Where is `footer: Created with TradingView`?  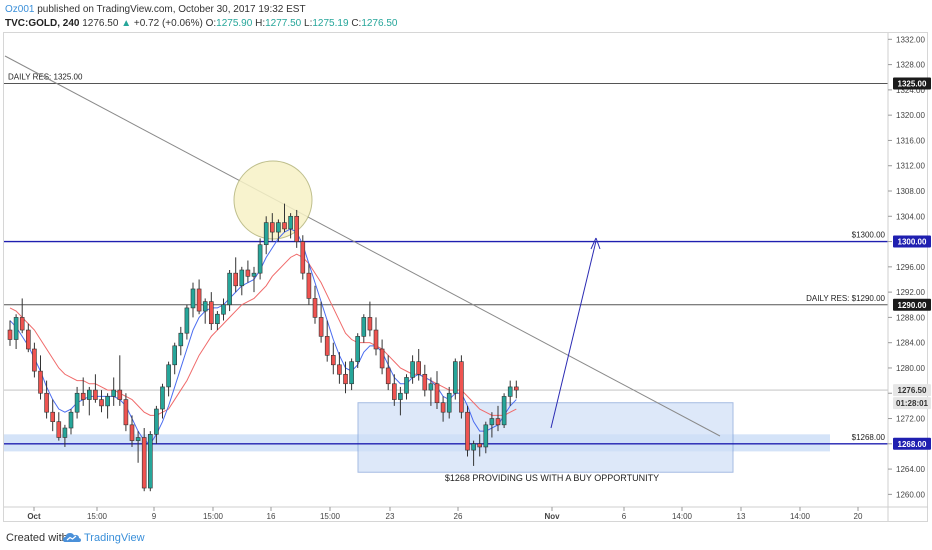
footer: Created with TradingView is located at coordinates (466, 538).